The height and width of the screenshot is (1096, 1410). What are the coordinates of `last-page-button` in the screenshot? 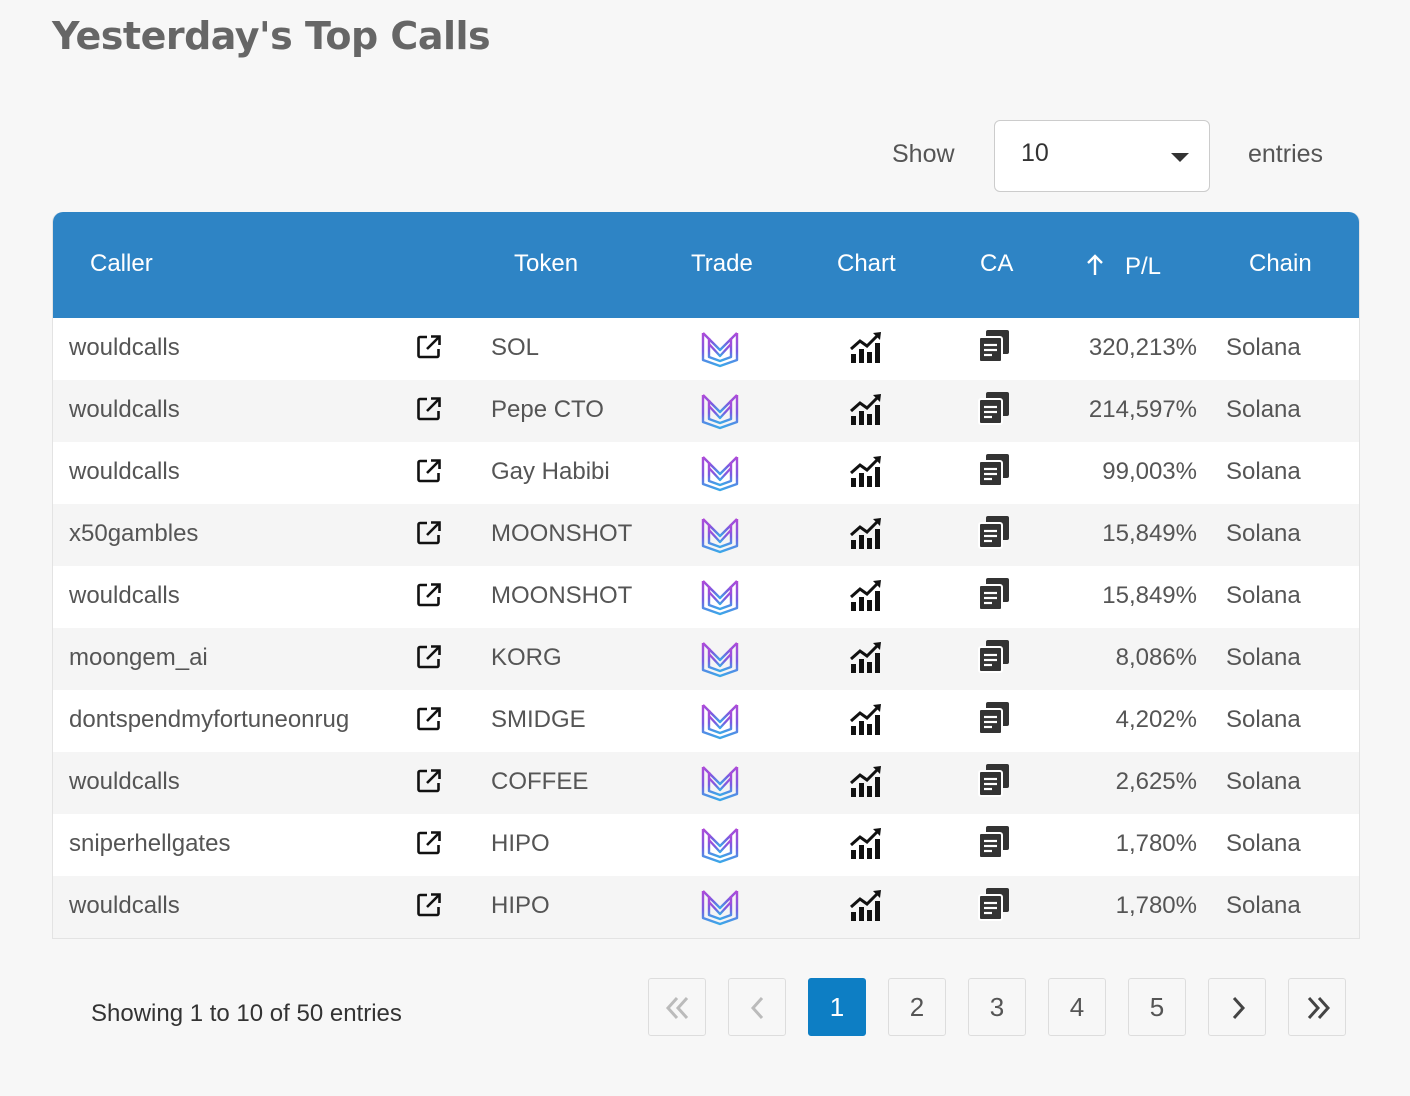 It's located at (1317, 1007).